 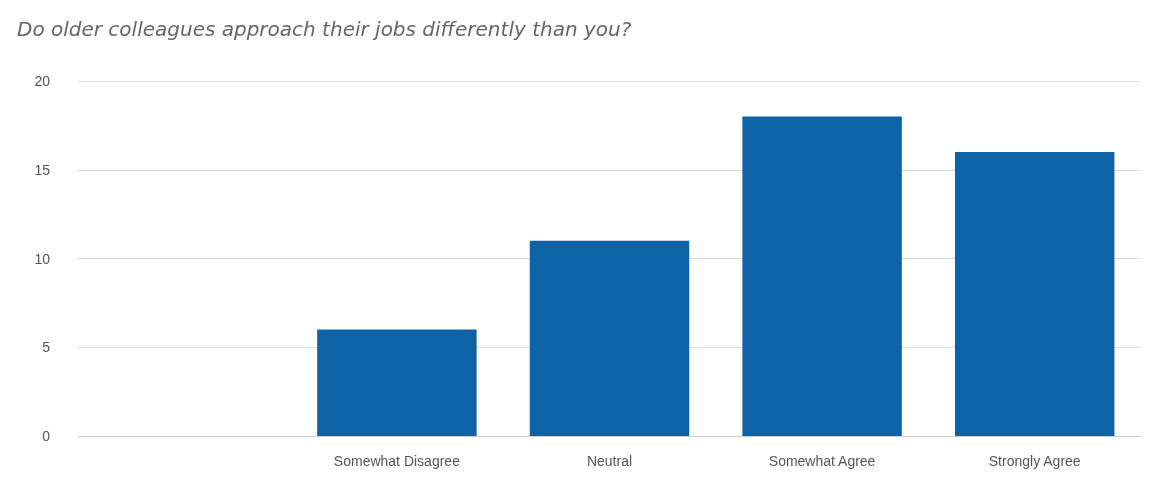 What do you see at coordinates (1034, 461) in the screenshot?
I see `x-tick-label: Strongly Agree` at bounding box center [1034, 461].